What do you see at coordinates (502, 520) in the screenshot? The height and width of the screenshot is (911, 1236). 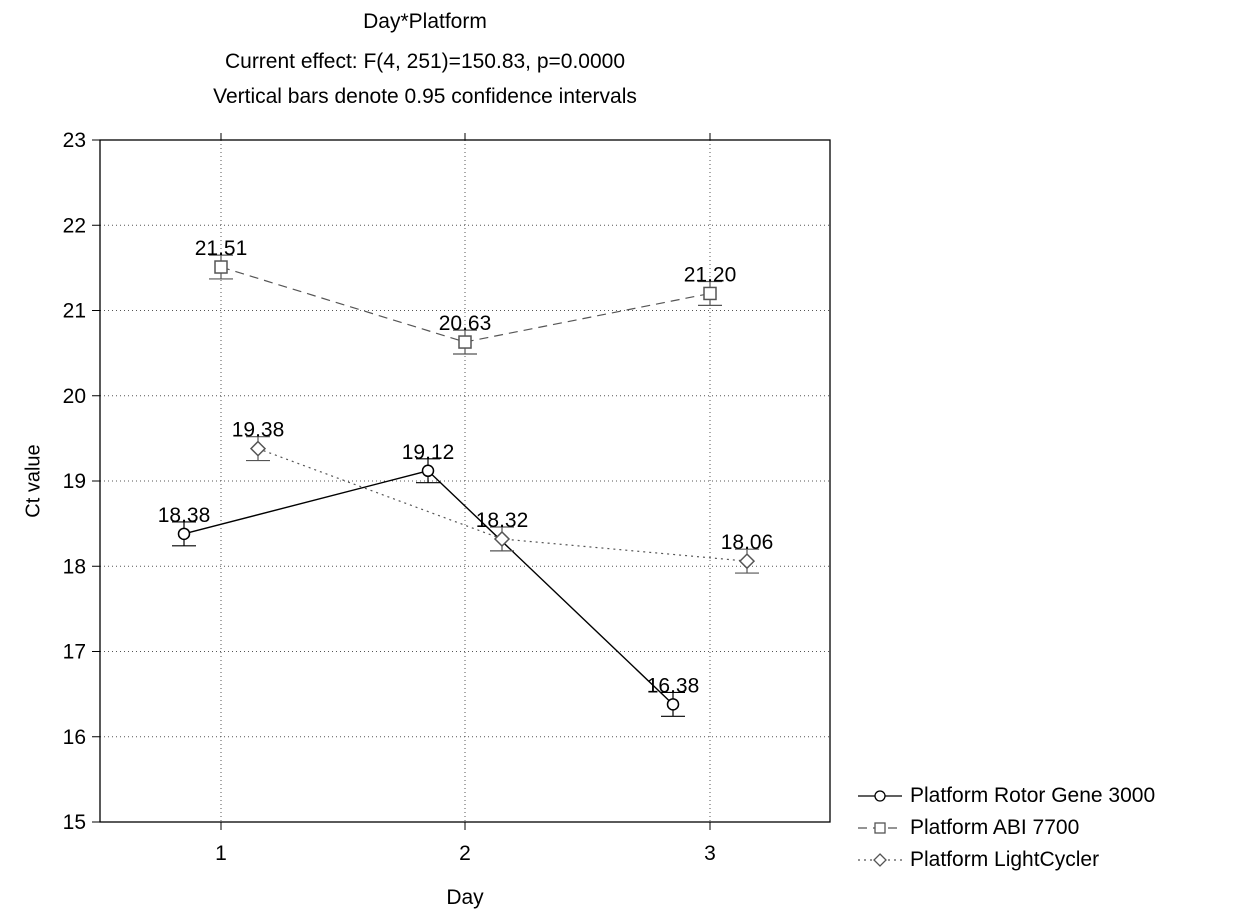 I see `data-label: 18.32` at bounding box center [502, 520].